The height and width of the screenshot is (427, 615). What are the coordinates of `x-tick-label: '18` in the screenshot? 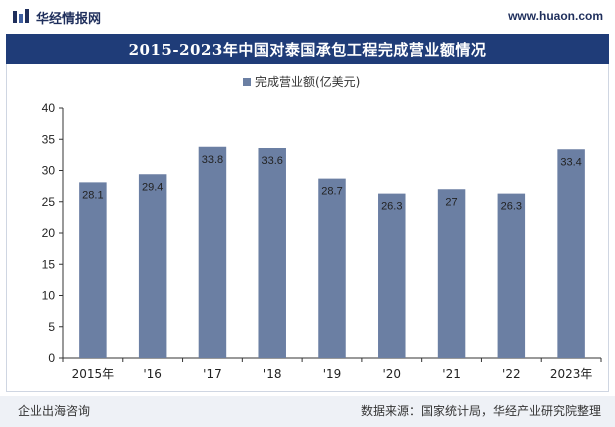 It's located at (272, 374).